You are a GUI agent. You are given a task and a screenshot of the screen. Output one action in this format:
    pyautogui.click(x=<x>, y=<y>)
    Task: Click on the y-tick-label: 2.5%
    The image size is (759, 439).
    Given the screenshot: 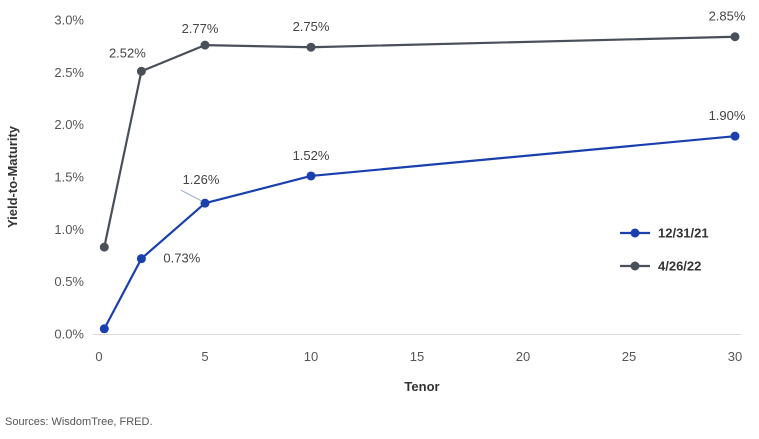 What is the action you would take?
    pyautogui.click(x=69, y=72)
    